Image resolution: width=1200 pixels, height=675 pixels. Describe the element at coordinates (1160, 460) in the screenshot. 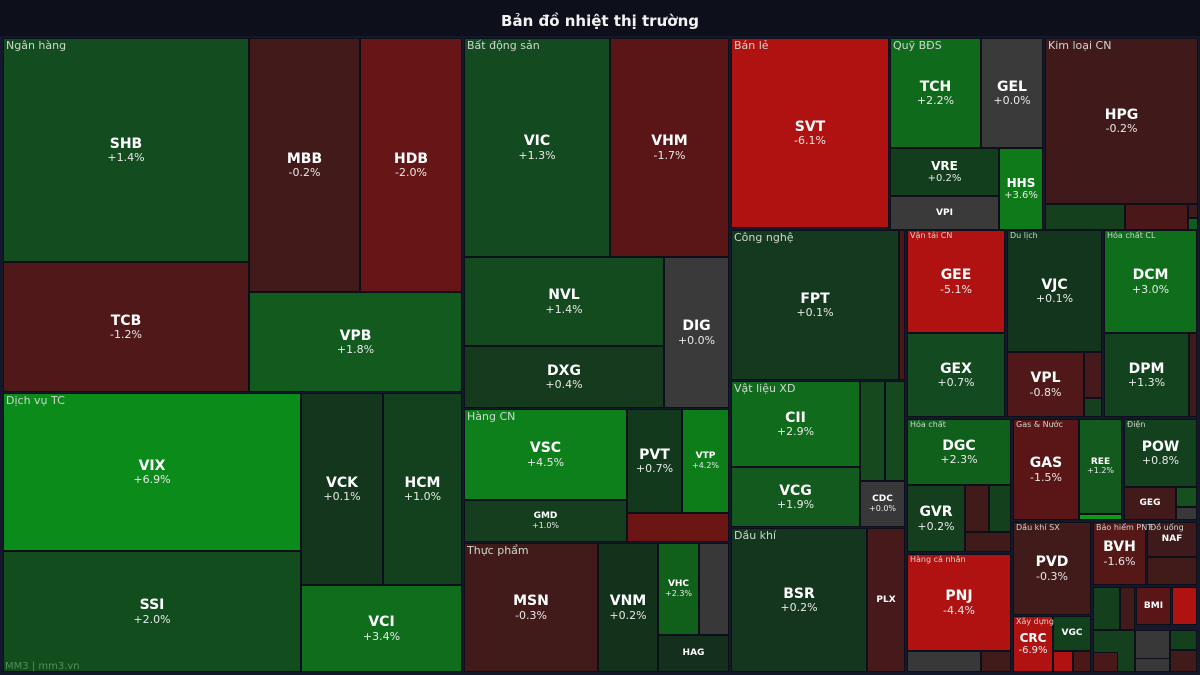

I see `change-label: +0.8%` at that location.